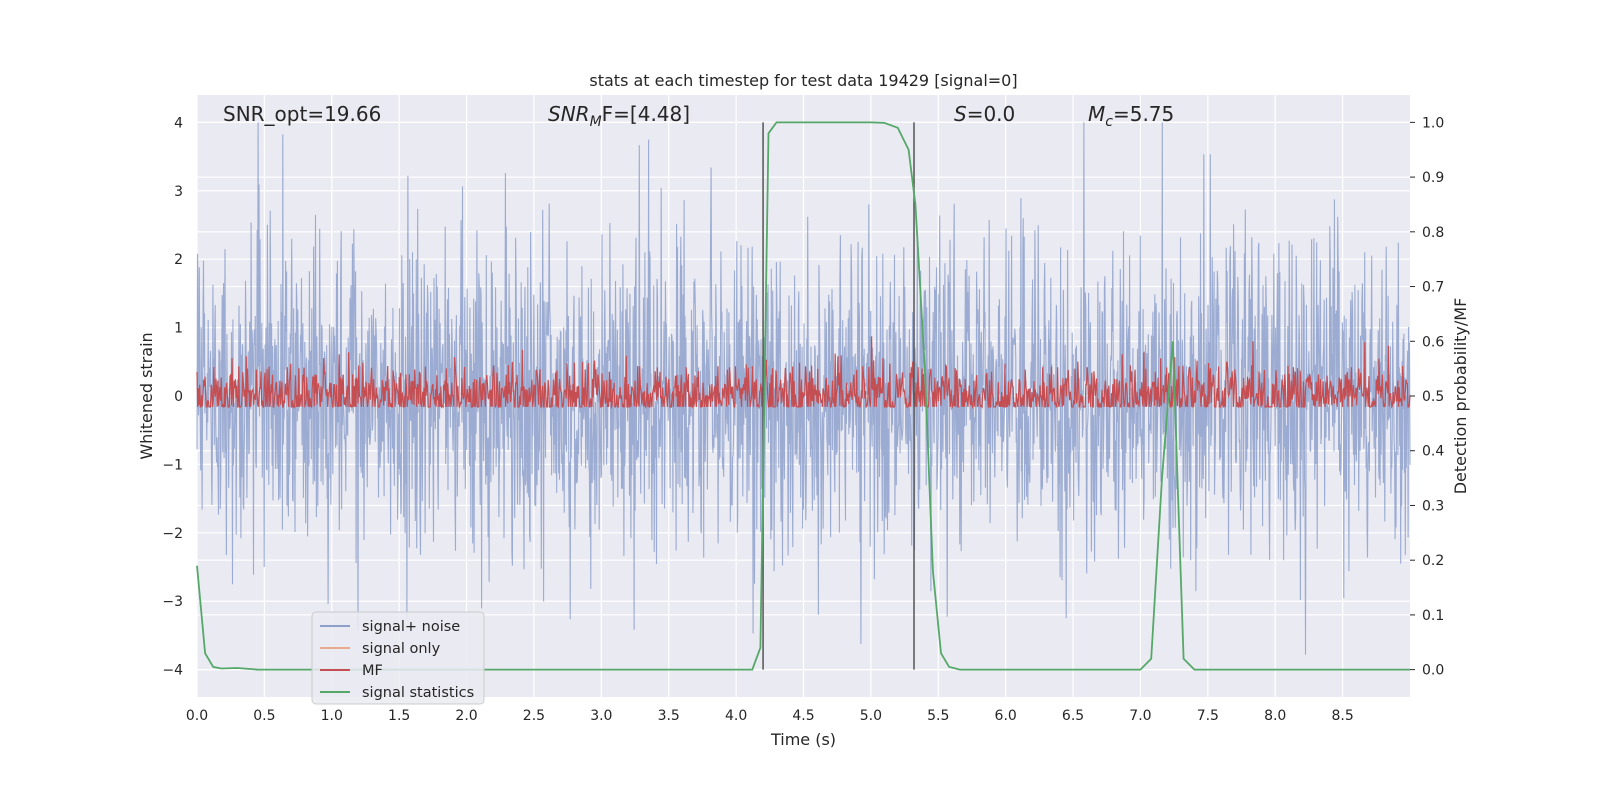  I want to click on x-tick-label: 4.0, so click(736, 716).